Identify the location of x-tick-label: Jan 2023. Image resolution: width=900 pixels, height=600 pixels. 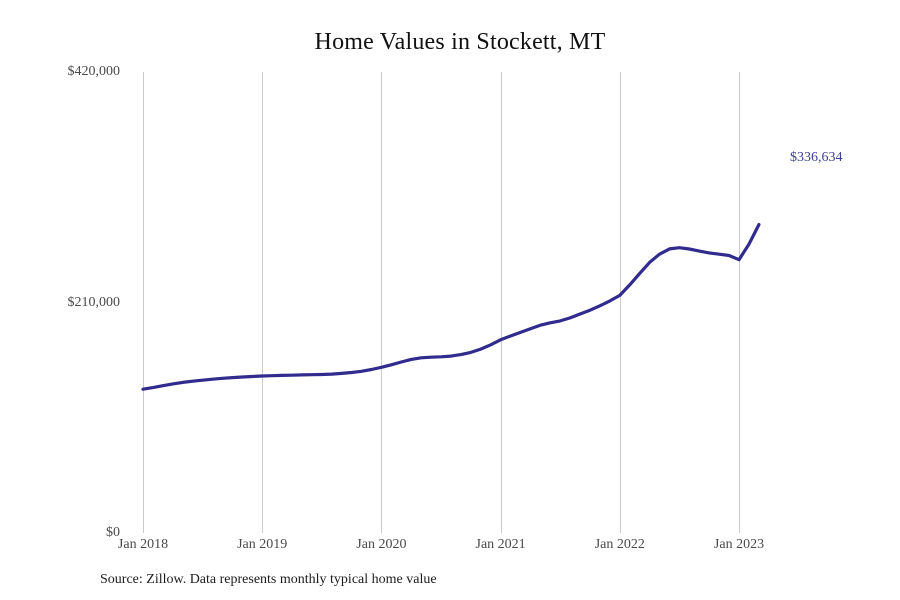
(739, 544).